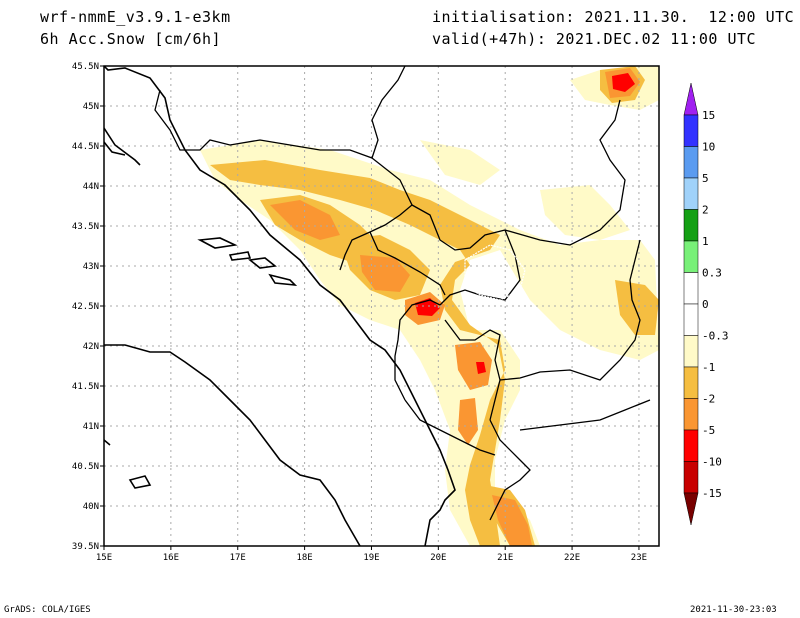 This screenshot has height=618, width=800. I want to click on lon-label: 17E, so click(238, 558).